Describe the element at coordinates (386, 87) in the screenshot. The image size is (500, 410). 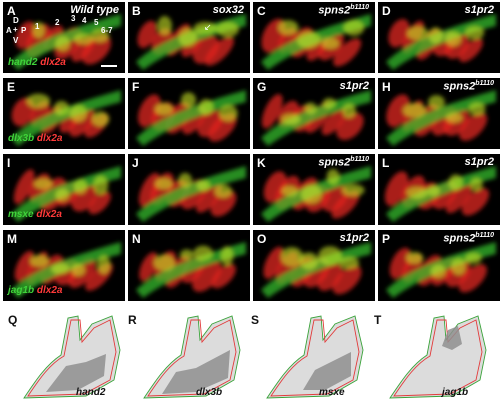
I see `panel-label: H` at that location.